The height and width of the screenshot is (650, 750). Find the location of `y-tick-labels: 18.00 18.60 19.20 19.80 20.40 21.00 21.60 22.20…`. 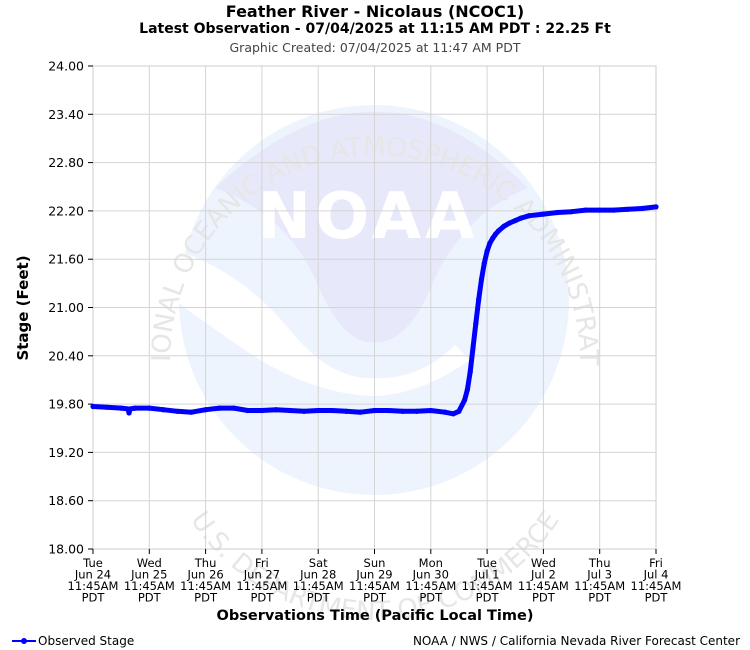

y-tick-labels: 18.00 18.60 19.20 19.80 20.40 21.00 21.60 22.20… is located at coordinates (70, 308).